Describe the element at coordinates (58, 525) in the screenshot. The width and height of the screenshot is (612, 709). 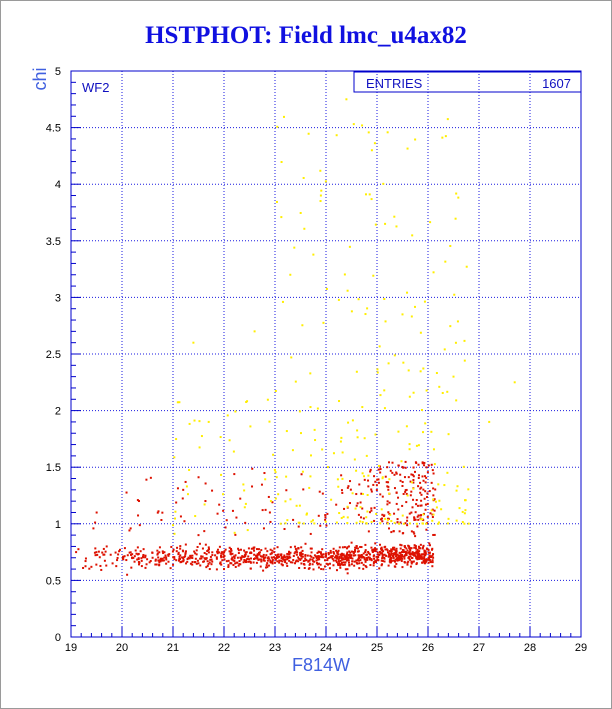
I see `y-tick-label: 1` at that location.